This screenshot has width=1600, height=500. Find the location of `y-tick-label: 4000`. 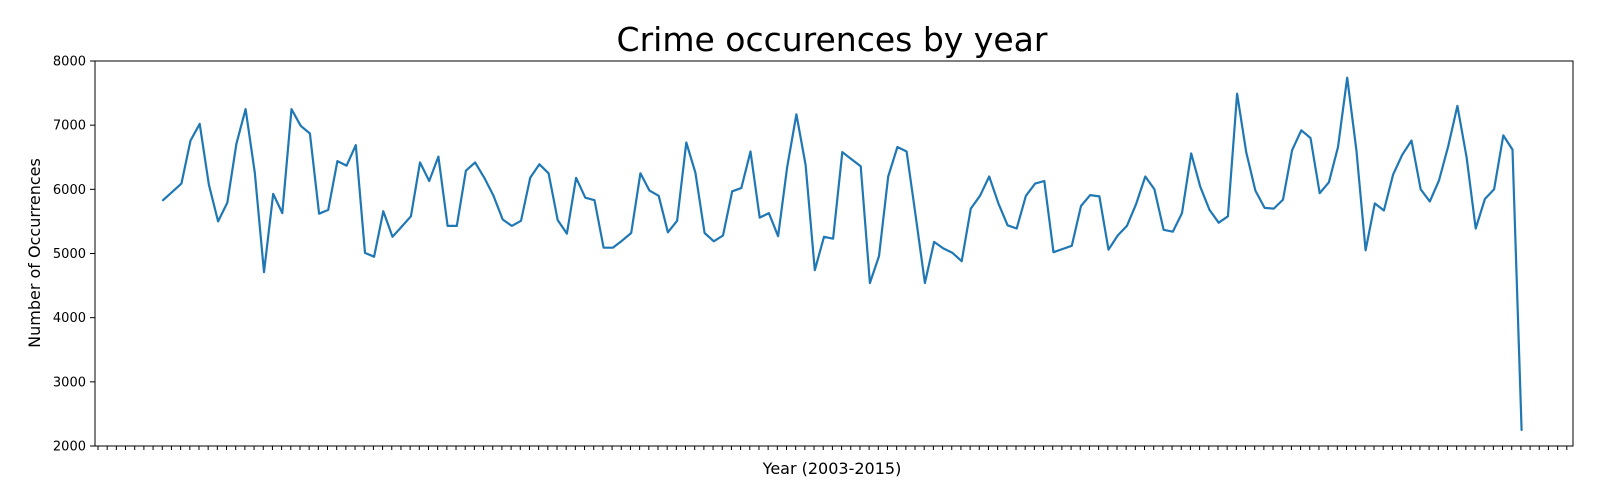

y-tick-label: 4000 is located at coordinates (69, 318).